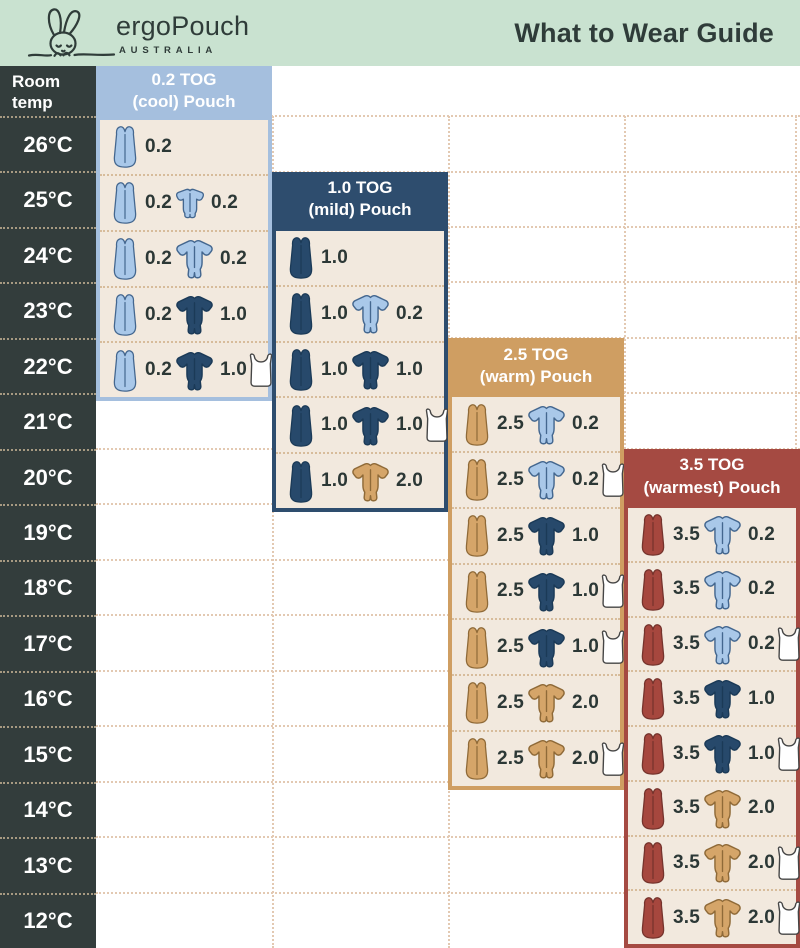 Image resolution: width=800 pixels, height=948 pixels. Describe the element at coordinates (184, 313) in the screenshot. I see `table-row-23c: 0.2 1.0` at that location.